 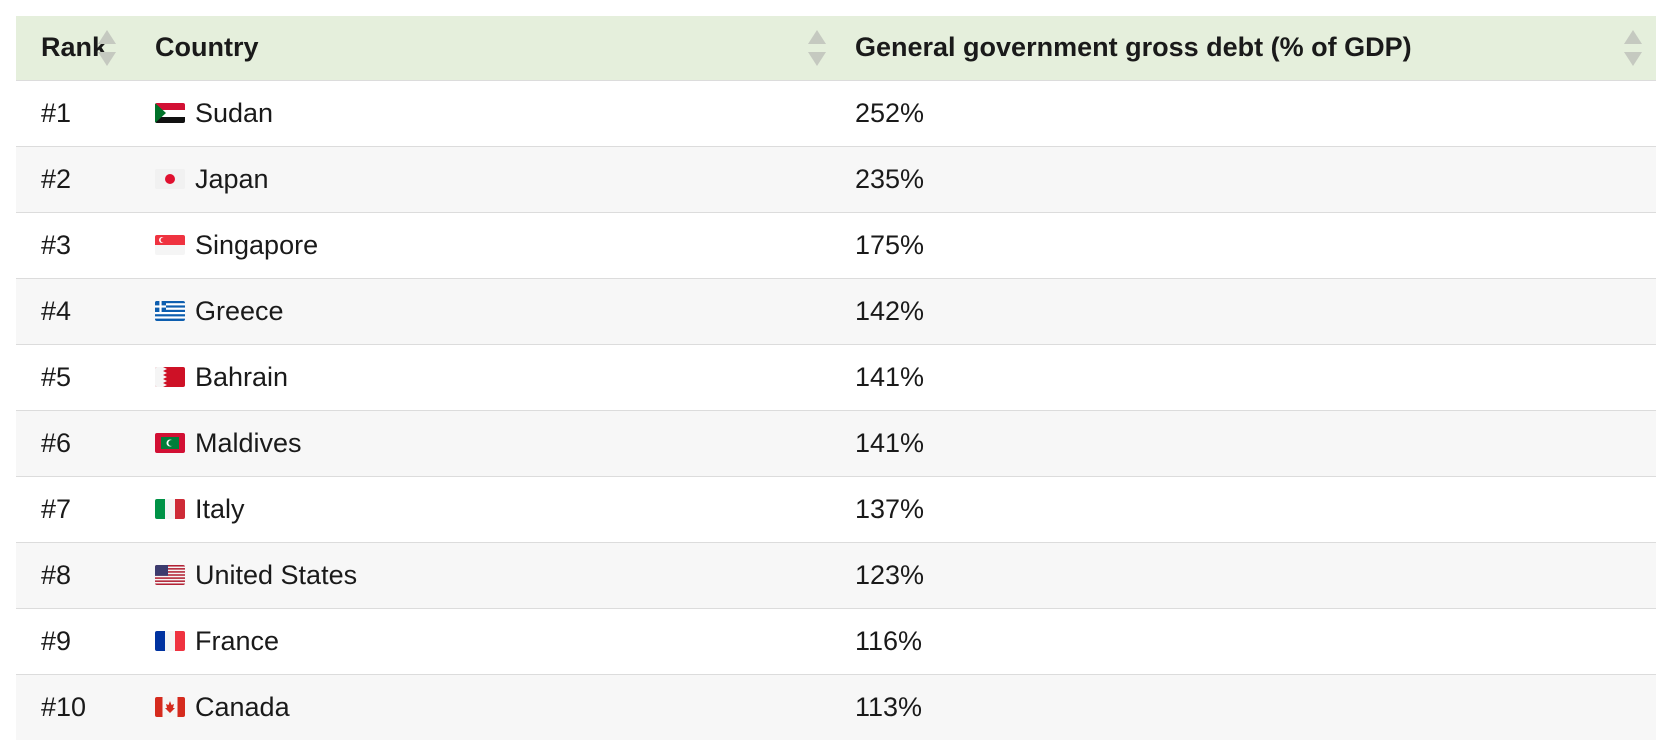 I want to click on rank-cell: #3, so click(x=56, y=244).